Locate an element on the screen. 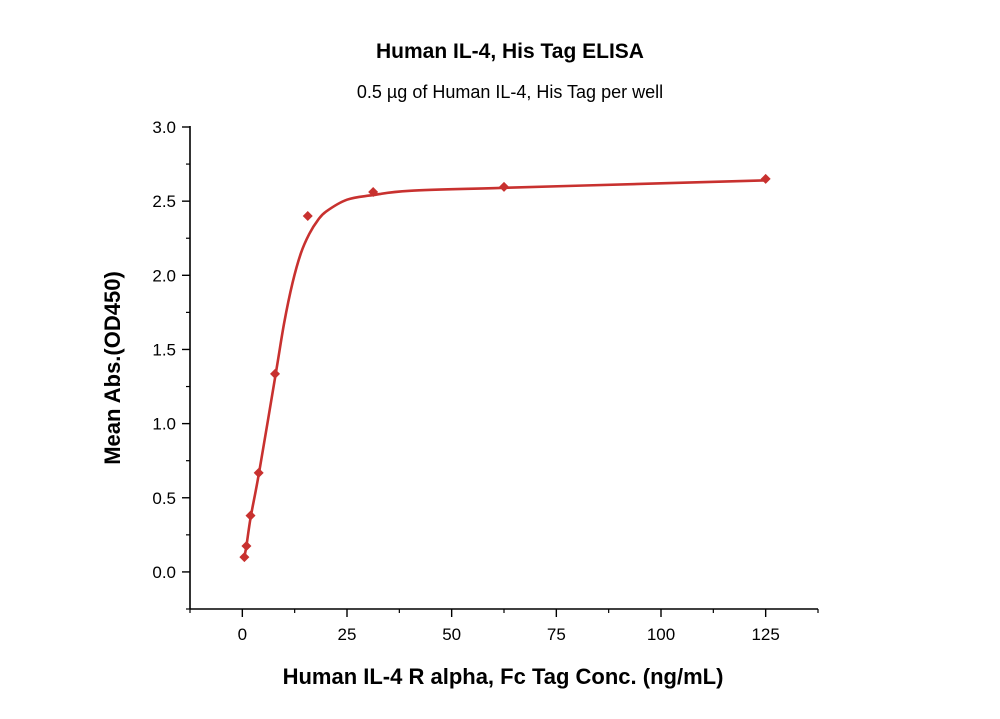  y-tick-label: 3.0 is located at coordinates (164, 127).